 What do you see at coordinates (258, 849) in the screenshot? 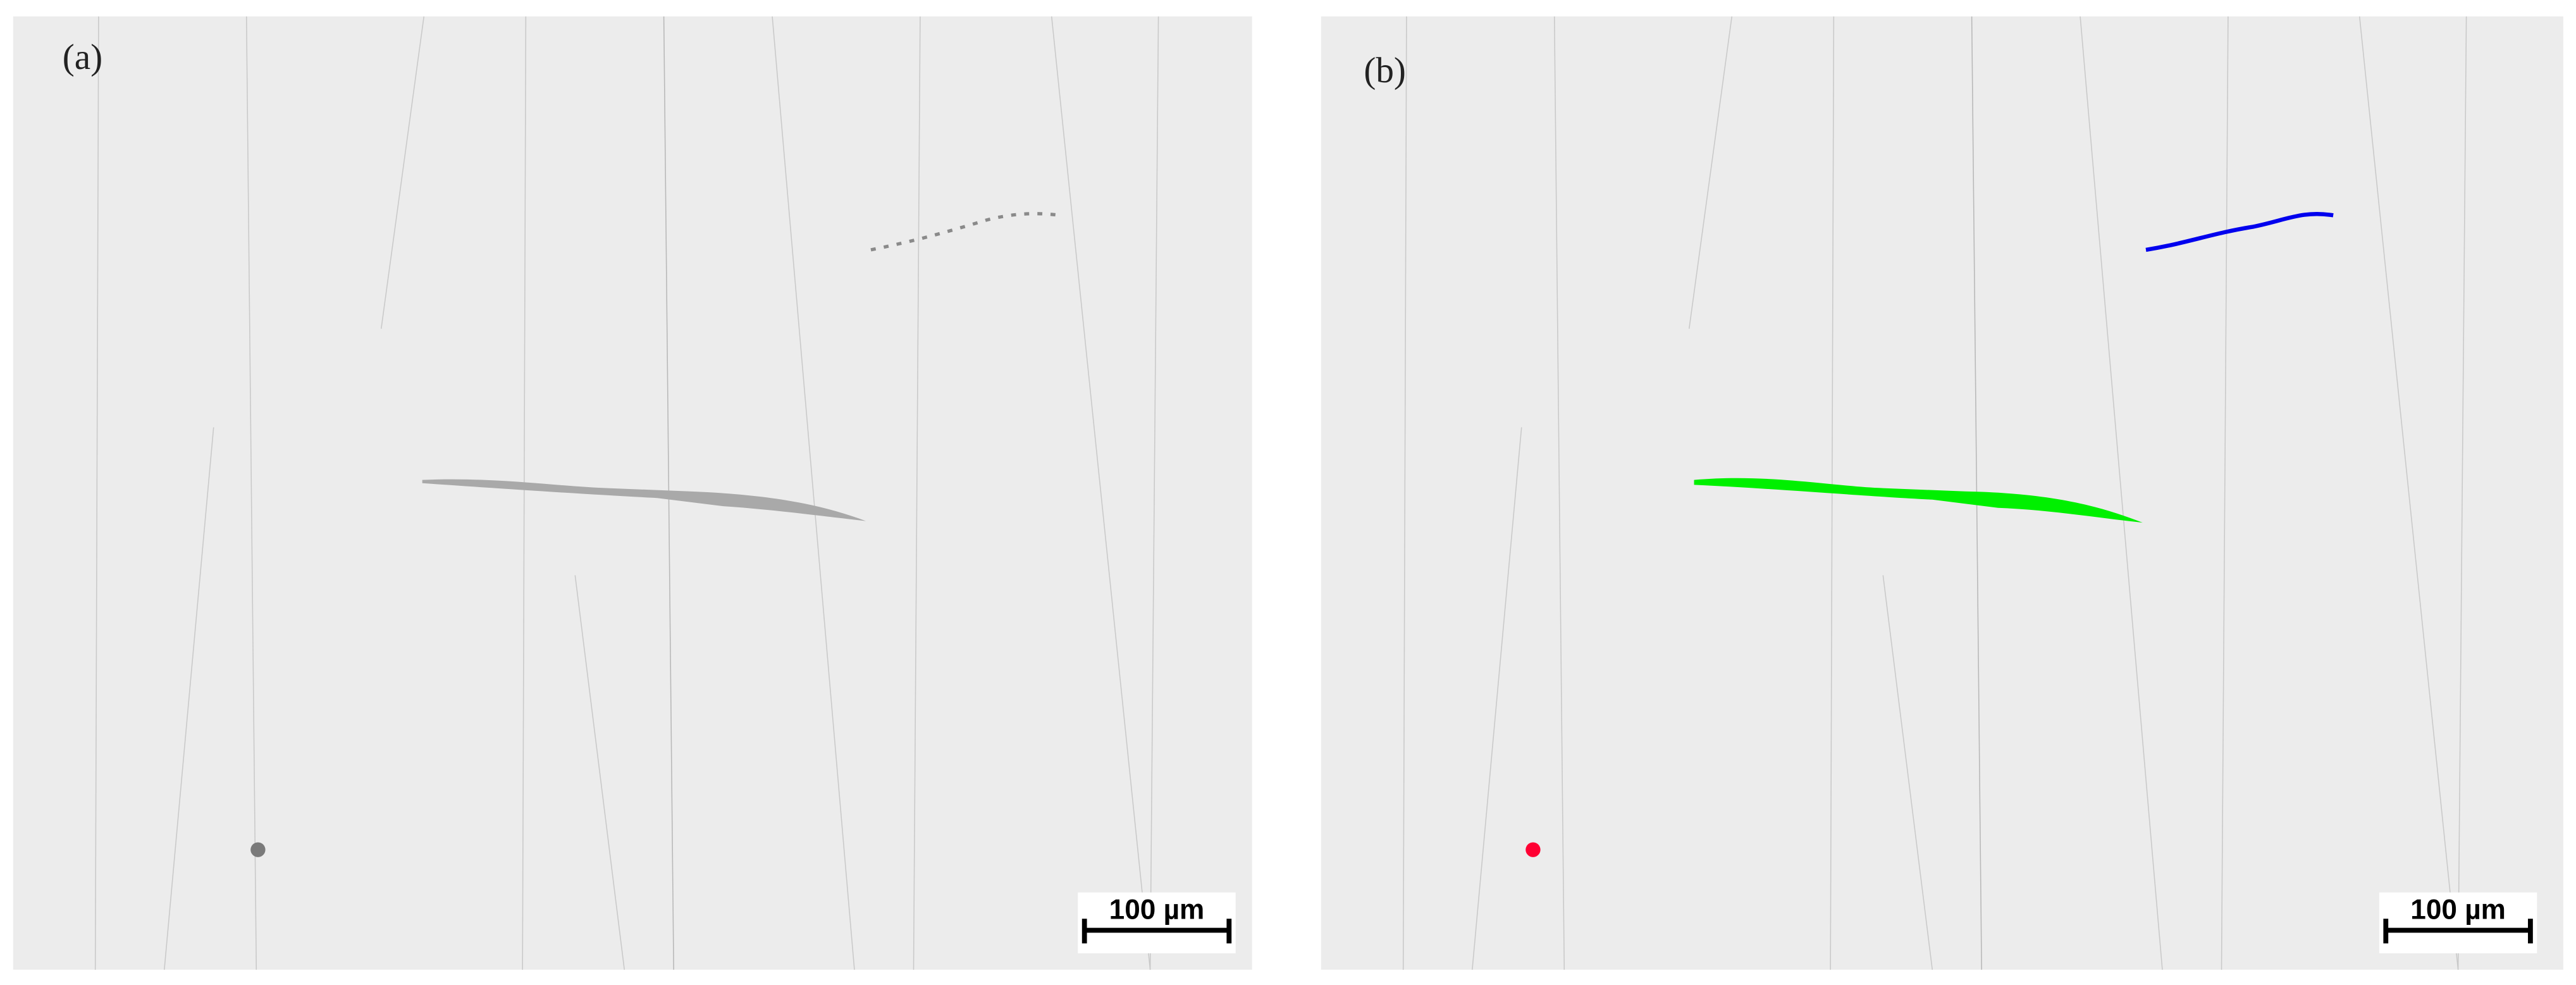
I see `pore` at bounding box center [258, 849].